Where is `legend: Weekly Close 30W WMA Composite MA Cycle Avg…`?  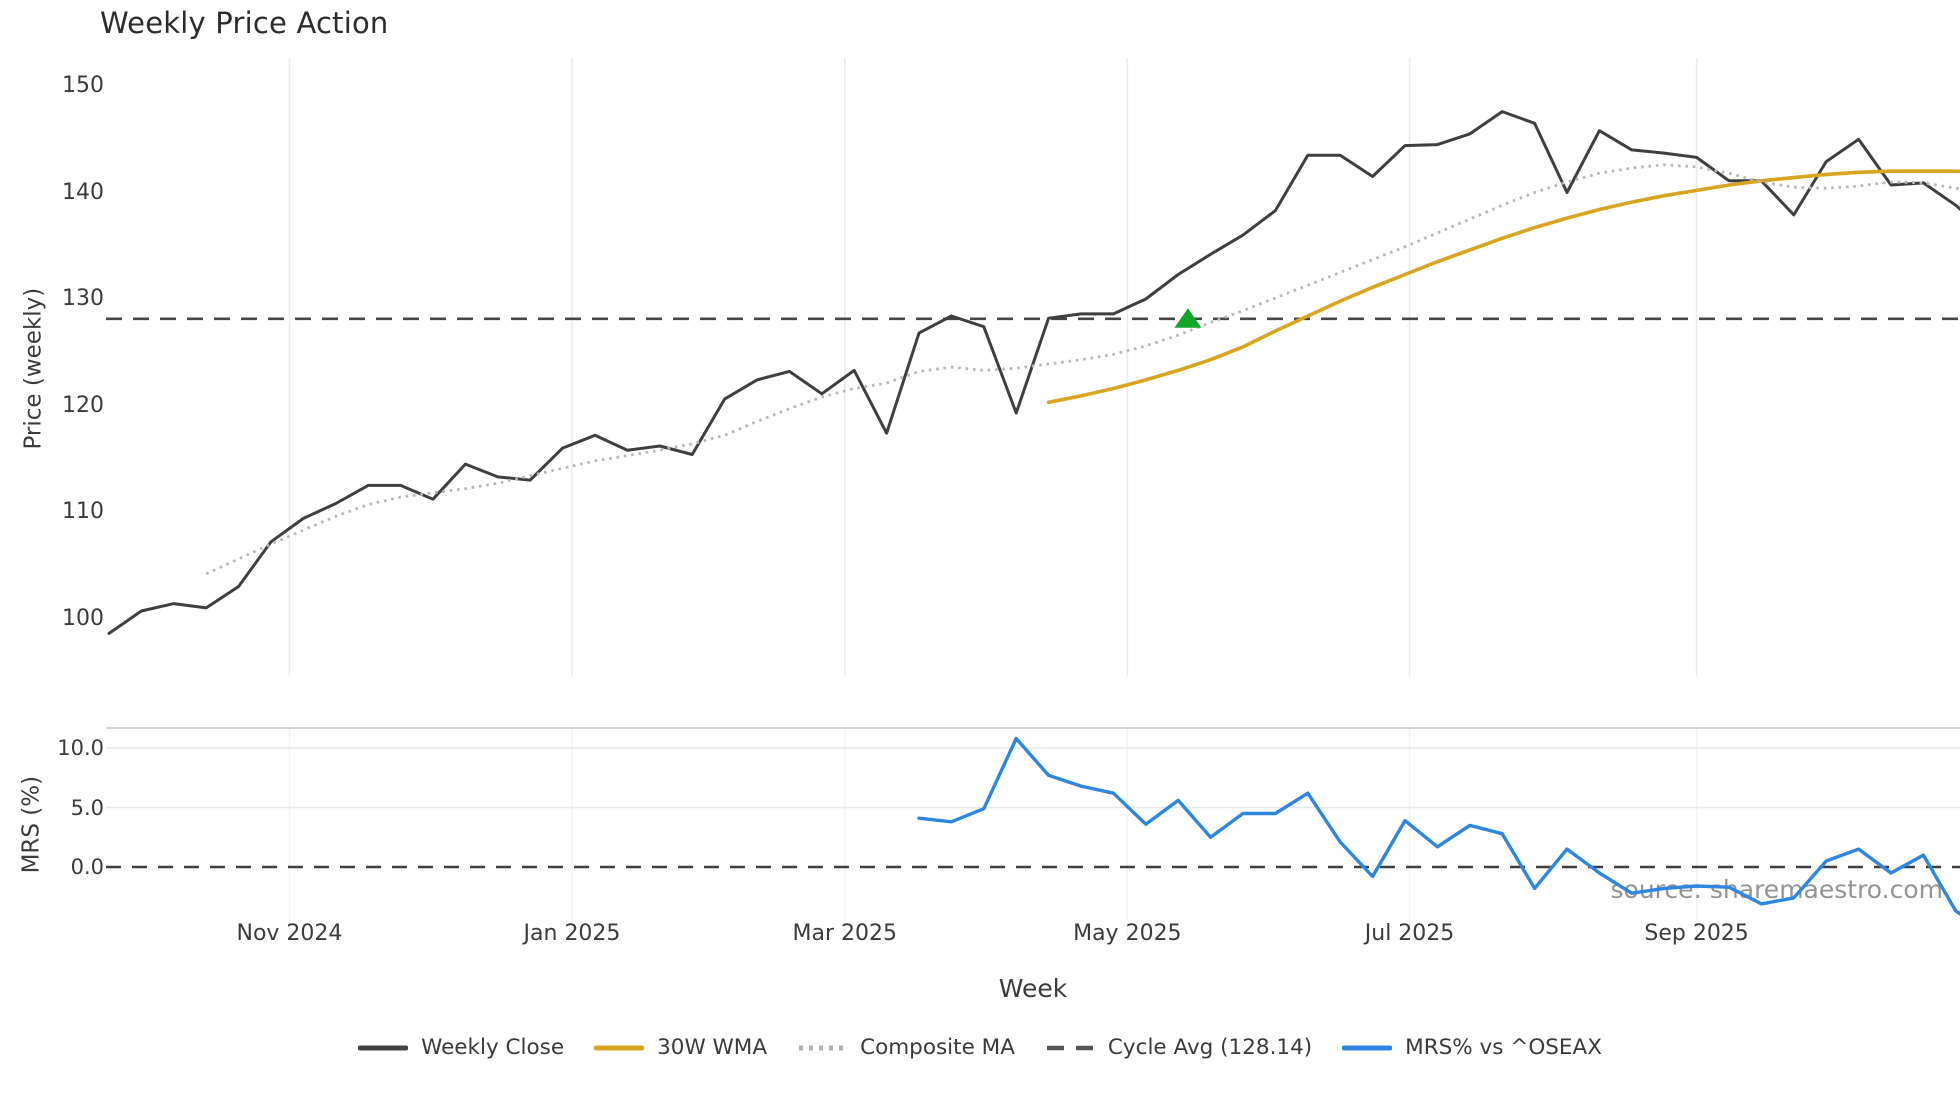
legend: Weekly Close 30W WMA Composite MA Cycle Avg… is located at coordinates (980, 1047).